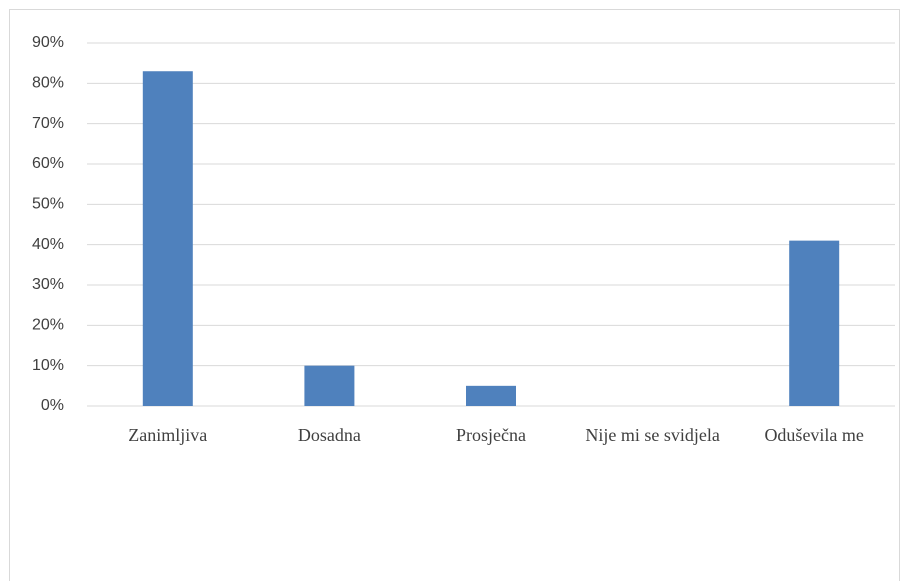  I want to click on y-tick-label: 10%, so click(48, 365).